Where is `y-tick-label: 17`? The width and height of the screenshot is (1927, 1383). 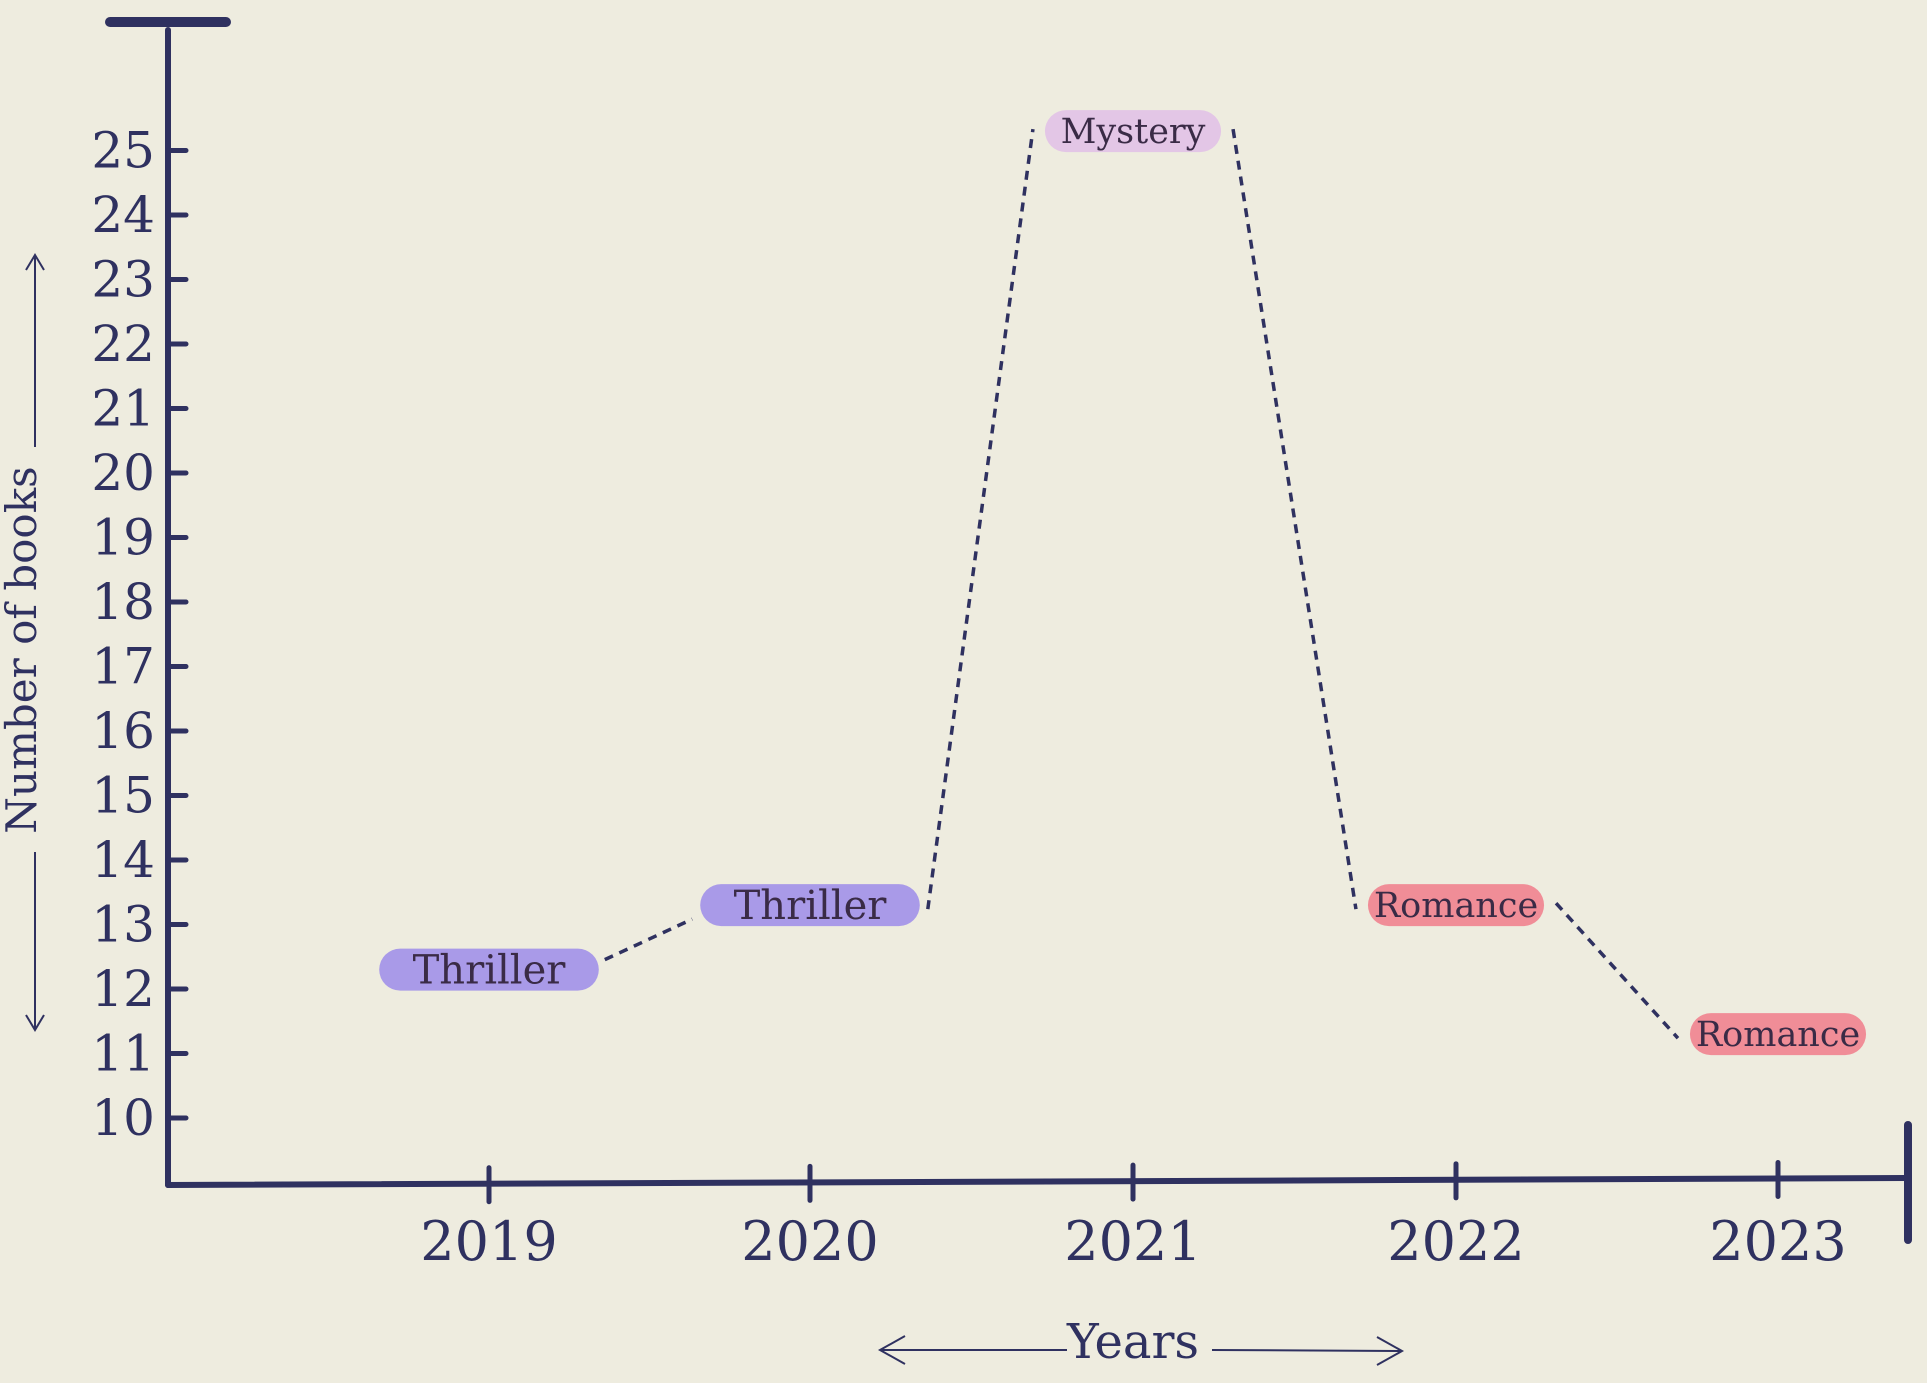 y-tick-label: 17 is located at coordinates (123, 667).